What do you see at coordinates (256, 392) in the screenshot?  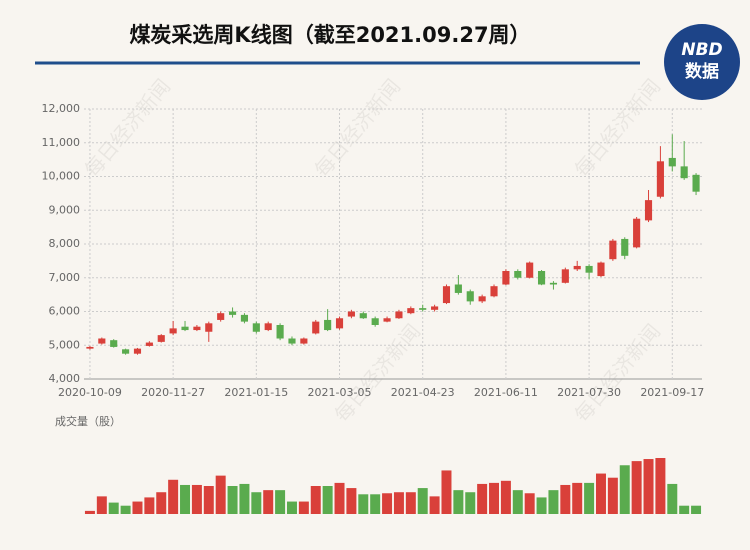 I see `x-tick-label: 2021-01-15` at bounding box center [256, 392].